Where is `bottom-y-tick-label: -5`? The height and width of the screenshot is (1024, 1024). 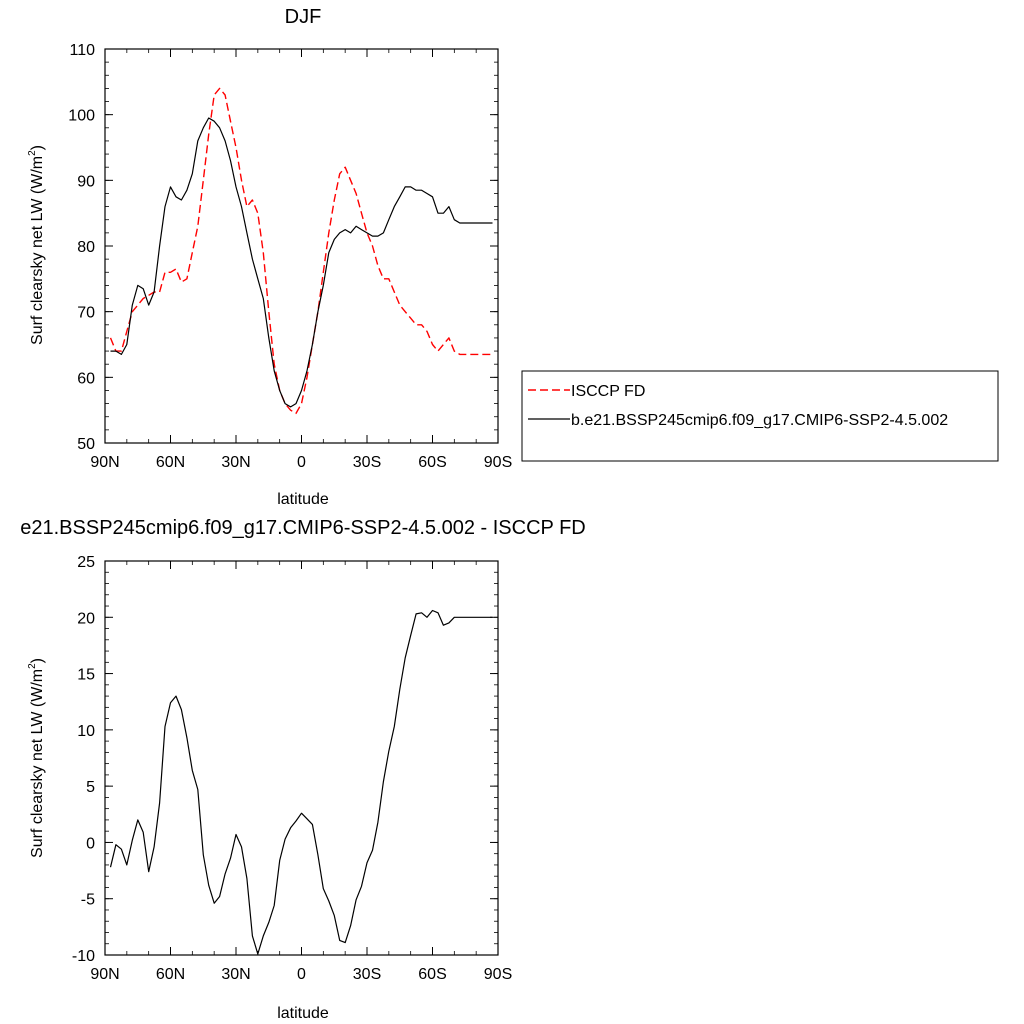
bottom-y-tick-label: -5 is located at coordinates (88, 900).